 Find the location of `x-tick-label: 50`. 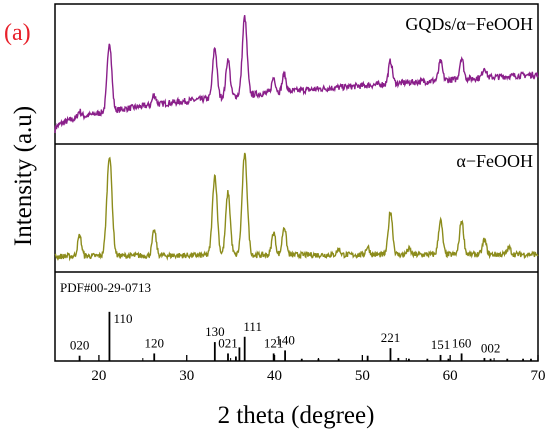

x-tick-label: 50 is located at coordinates (362, 376).